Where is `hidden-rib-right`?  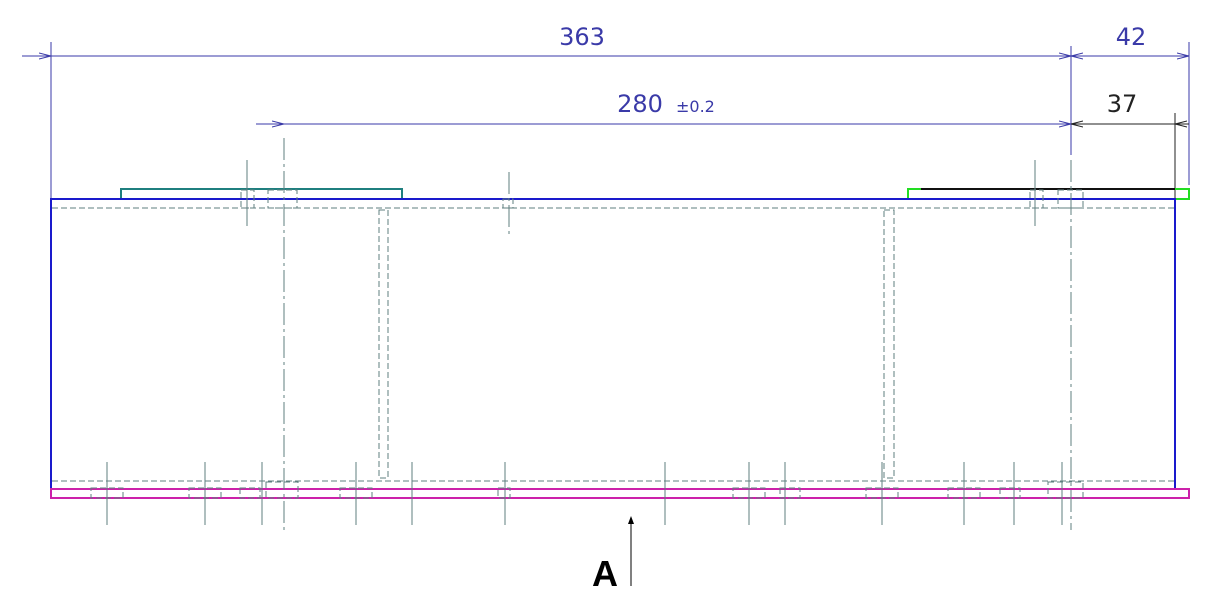
hidden-rib-right is located at coordinates (889, 344).